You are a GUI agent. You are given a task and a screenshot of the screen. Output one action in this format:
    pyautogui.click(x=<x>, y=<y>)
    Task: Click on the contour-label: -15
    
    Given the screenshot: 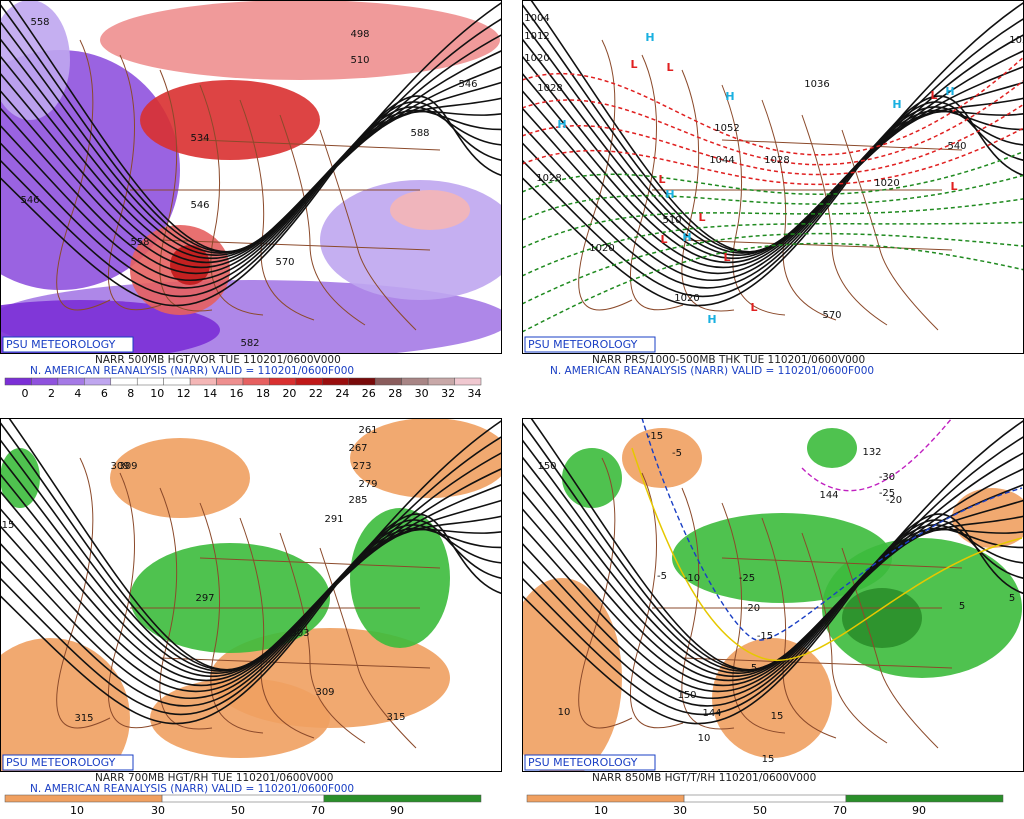 What is the action you would take?
    pyautogui.click(x=655, y=436)
    